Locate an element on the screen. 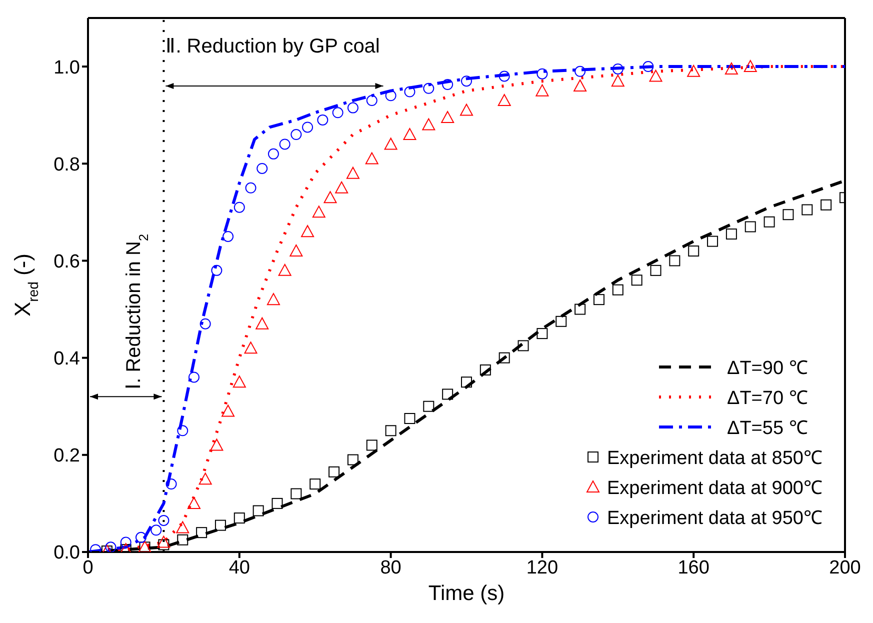  legend-label: ΔT=70 ℃ is located at coordinates (768, 398).